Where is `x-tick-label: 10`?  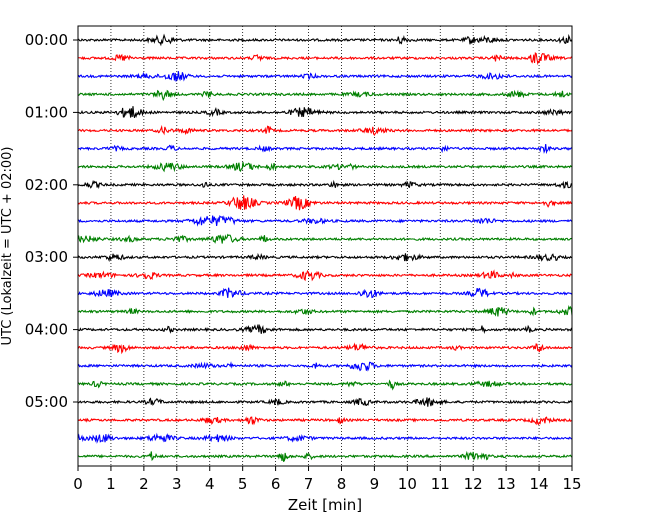
x-tick-label: 10 is located at coordinates (407, 484).